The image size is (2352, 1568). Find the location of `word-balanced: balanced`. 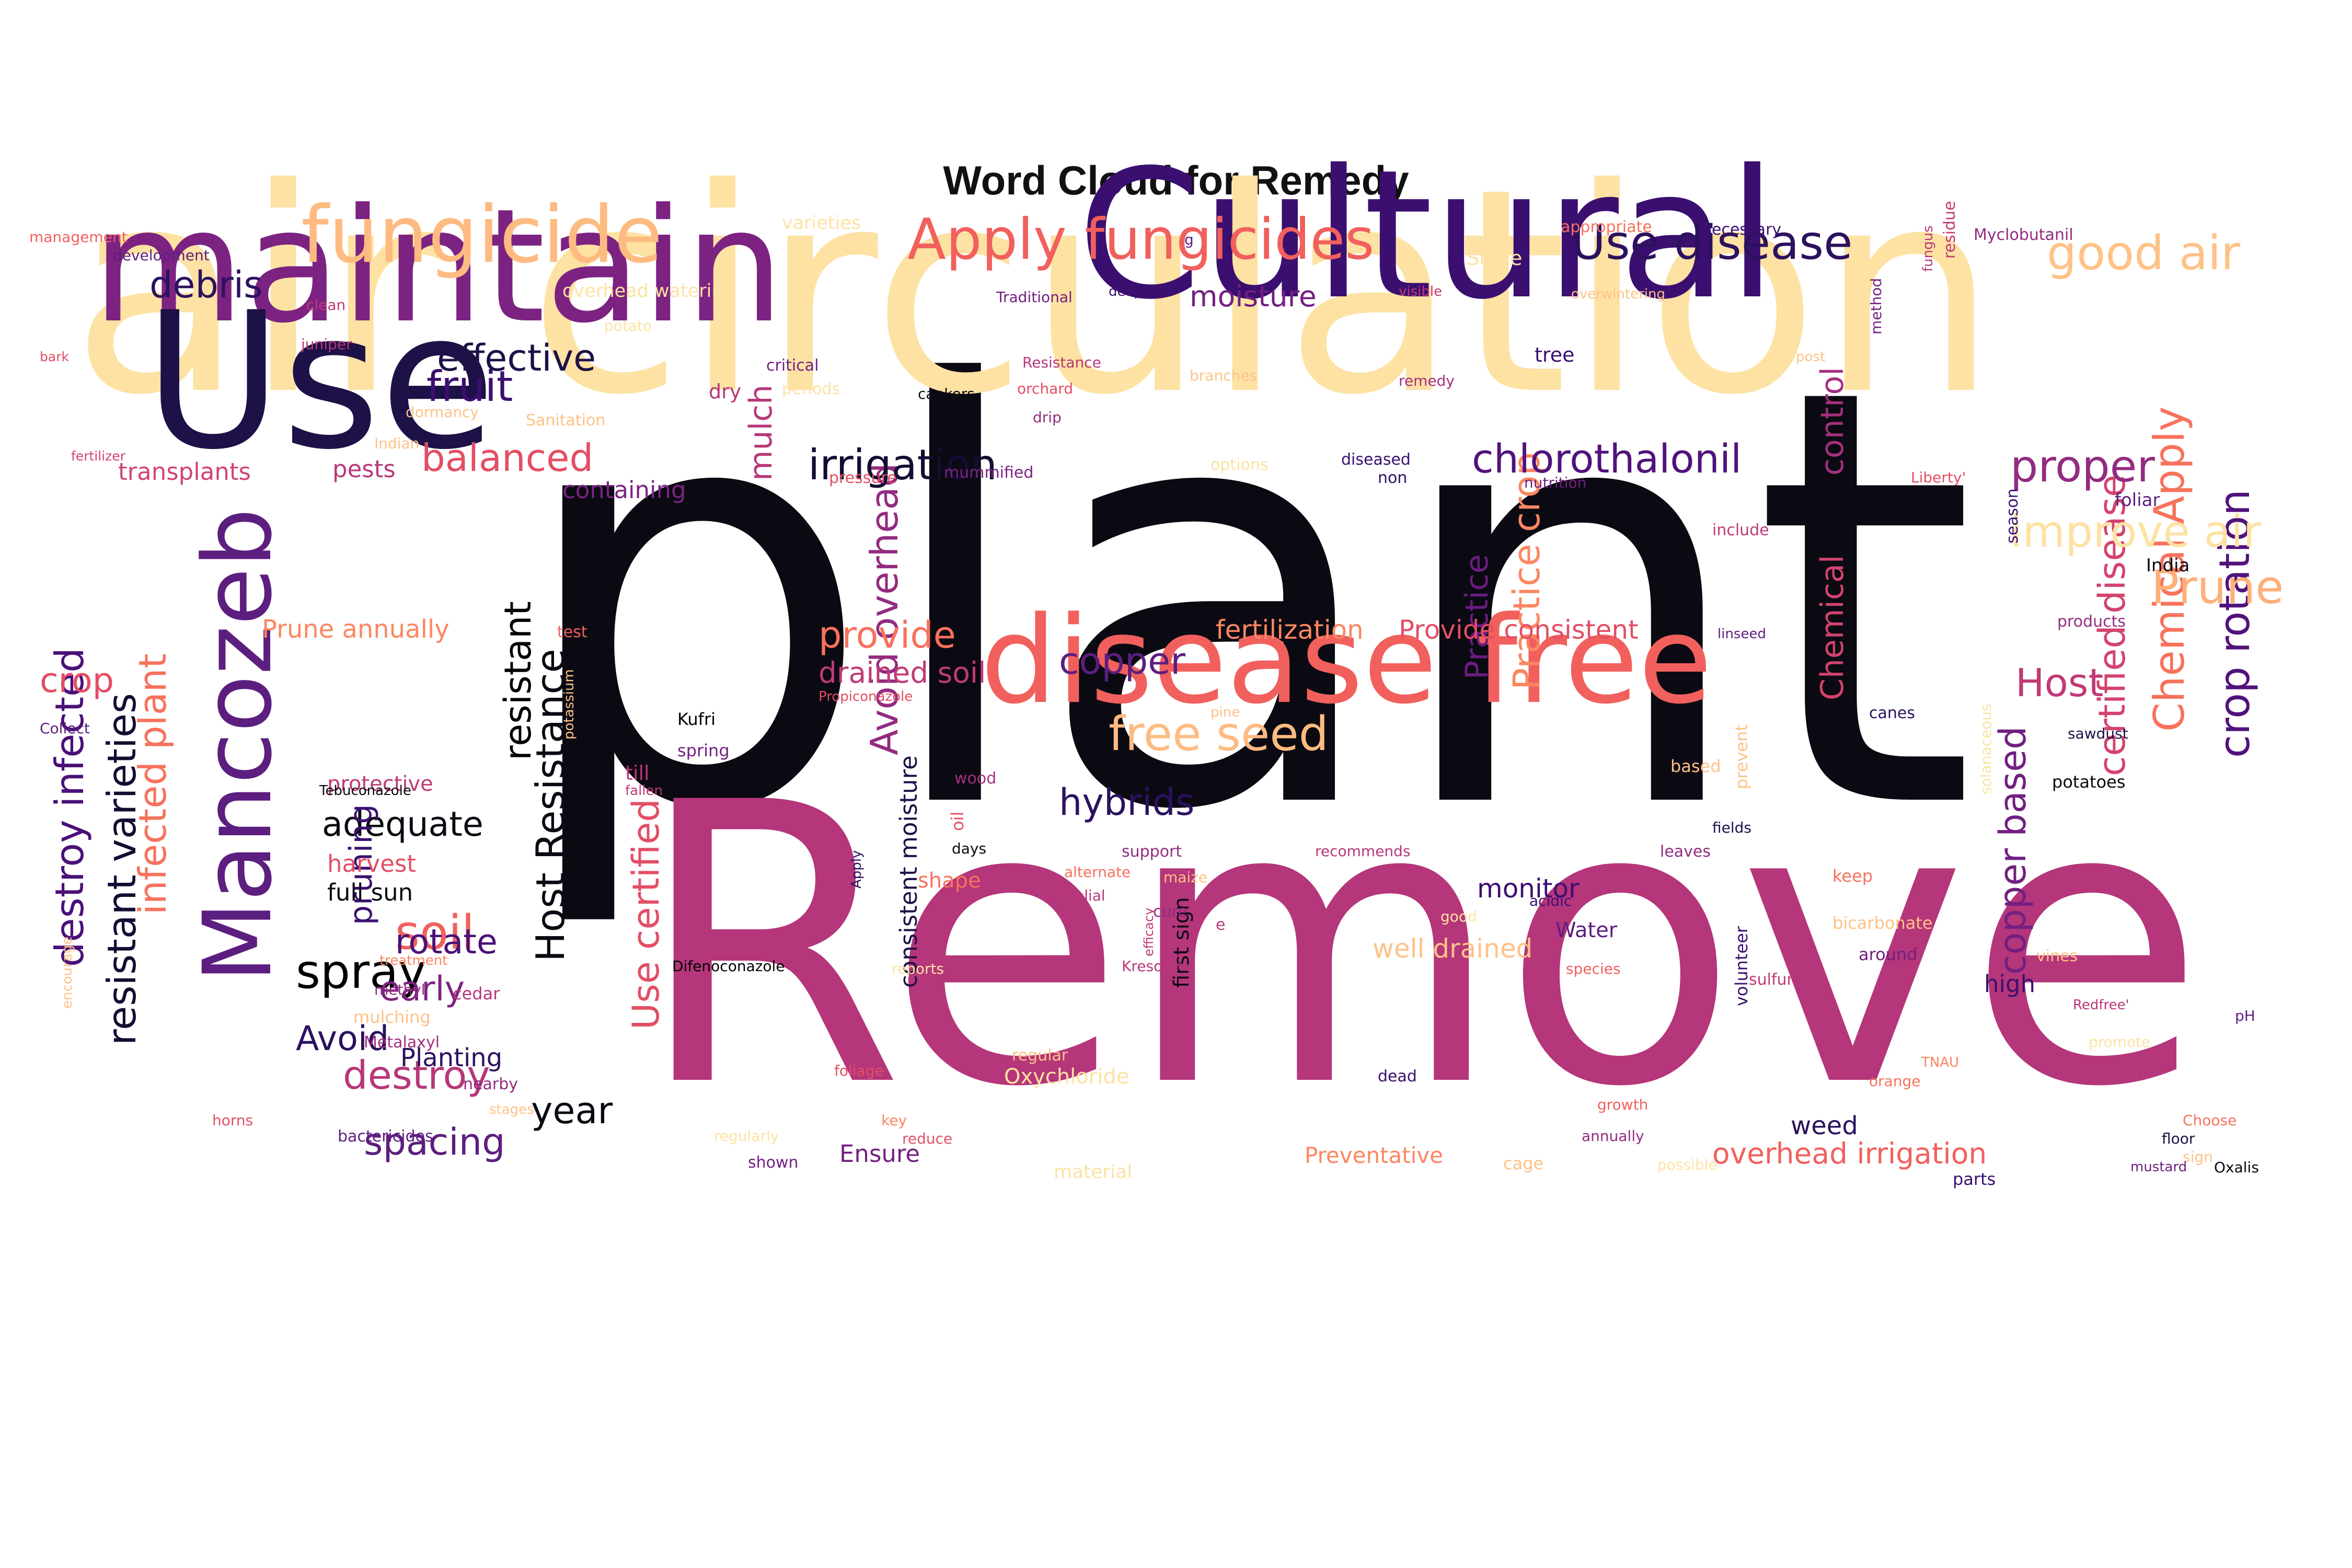

word-balanced: balanced is located at coordinates (507, 458).